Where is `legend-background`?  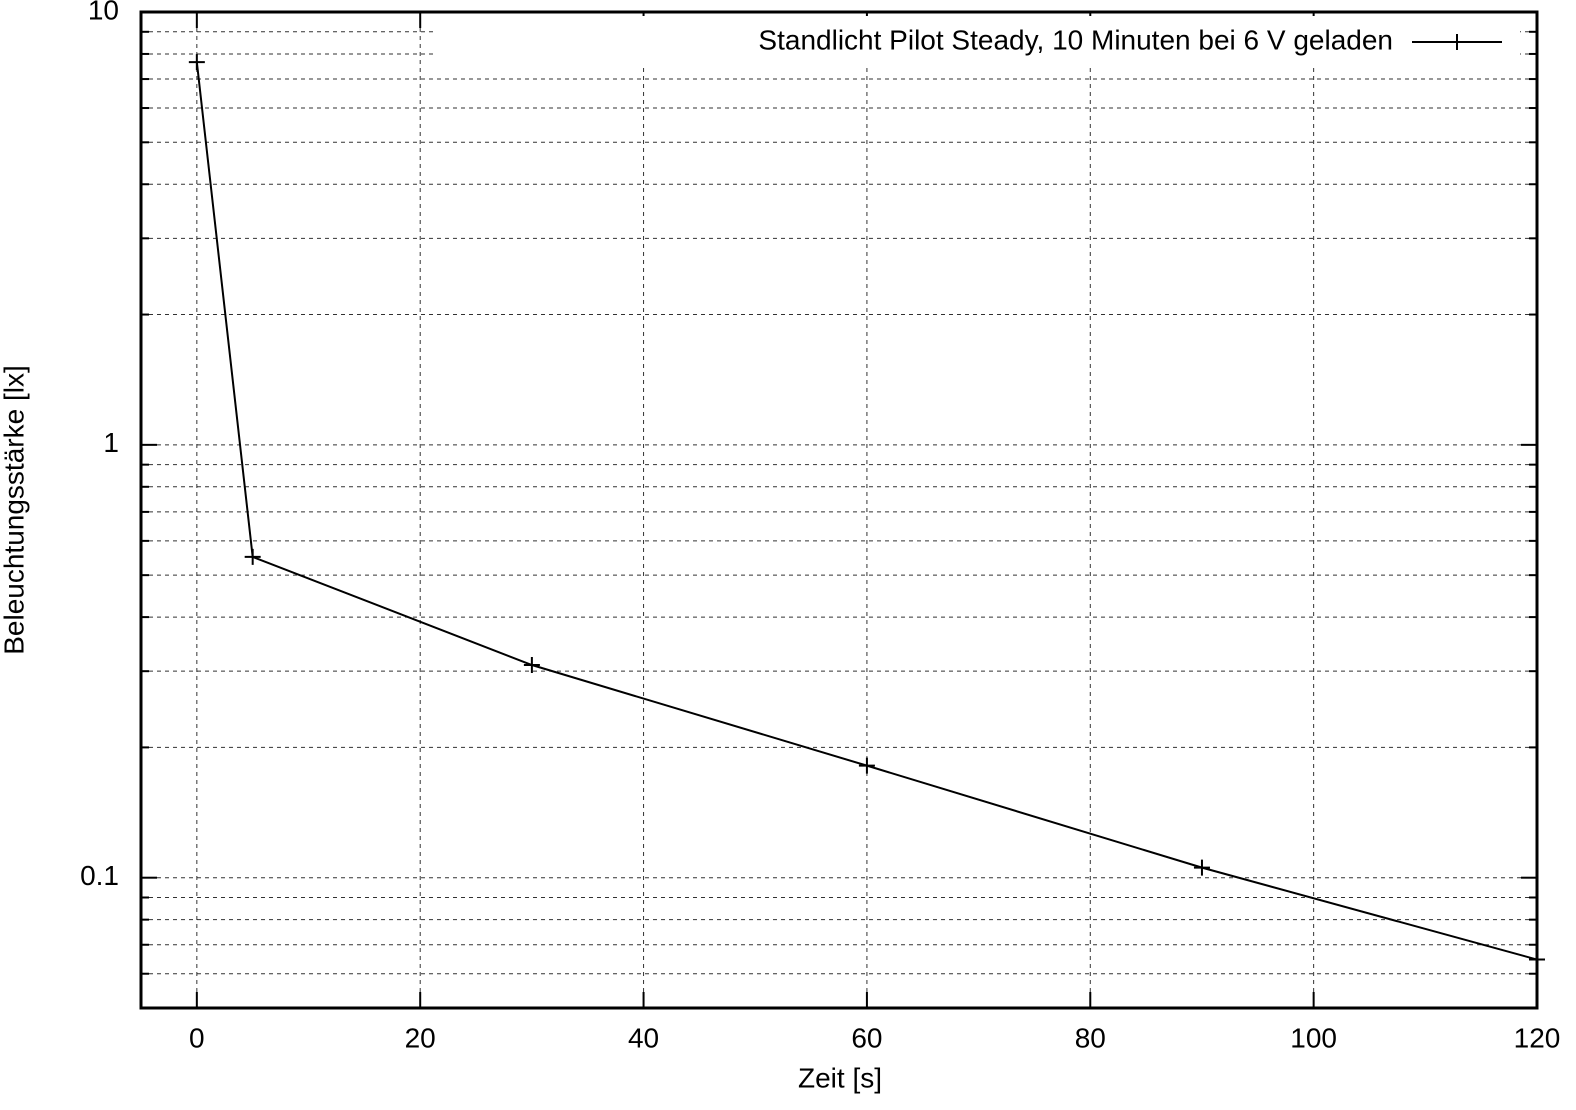
legend-background is located at coordinates (978, 41).